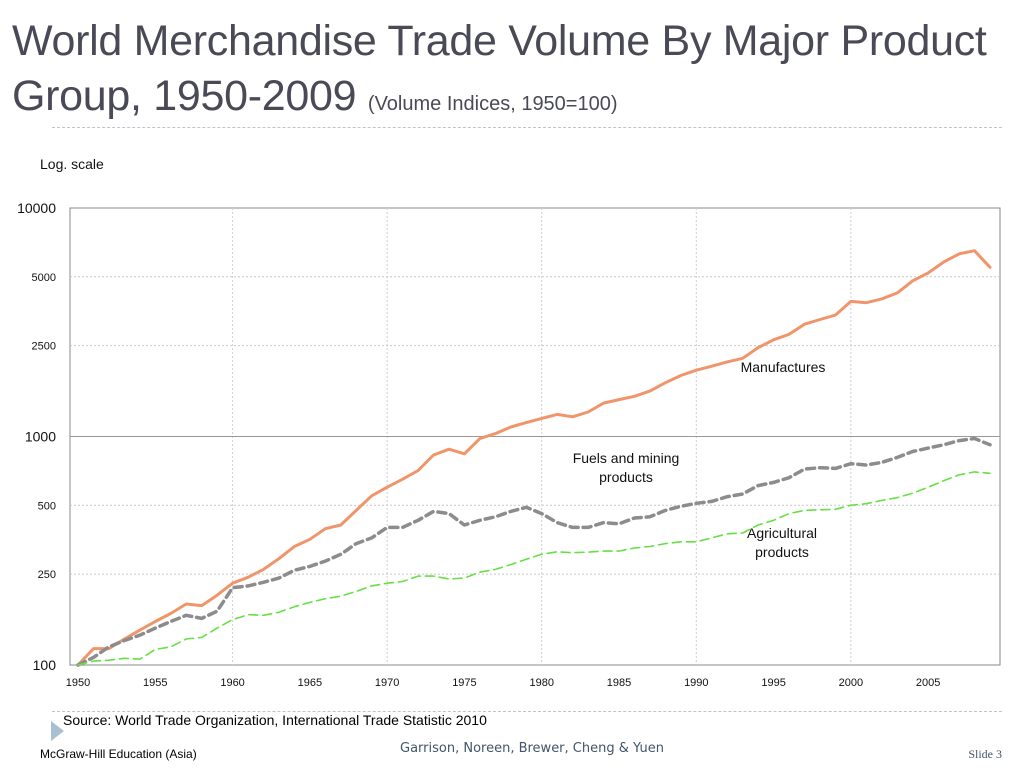 The image size is (1024, 768). I want to click on y-tick-label: 250, so click(47, 575).